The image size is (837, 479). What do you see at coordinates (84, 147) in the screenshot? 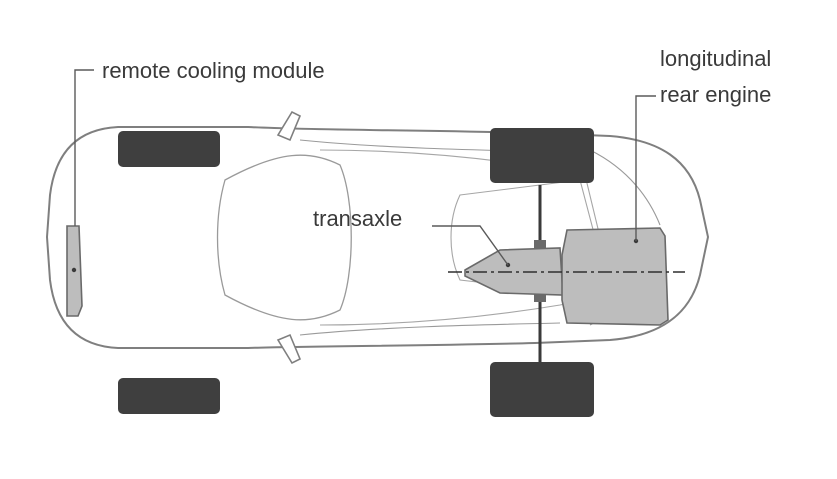
I see `cooling-leader-line` at bounding box center [84, 147].